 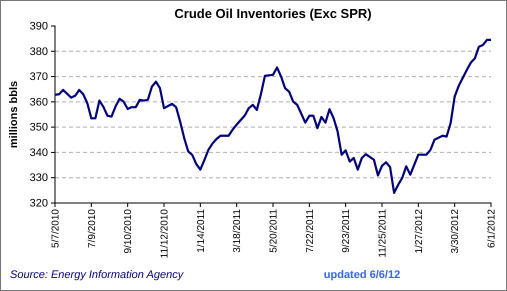 I want to click on y-tick-label: 320, so click(x=39, y=204).